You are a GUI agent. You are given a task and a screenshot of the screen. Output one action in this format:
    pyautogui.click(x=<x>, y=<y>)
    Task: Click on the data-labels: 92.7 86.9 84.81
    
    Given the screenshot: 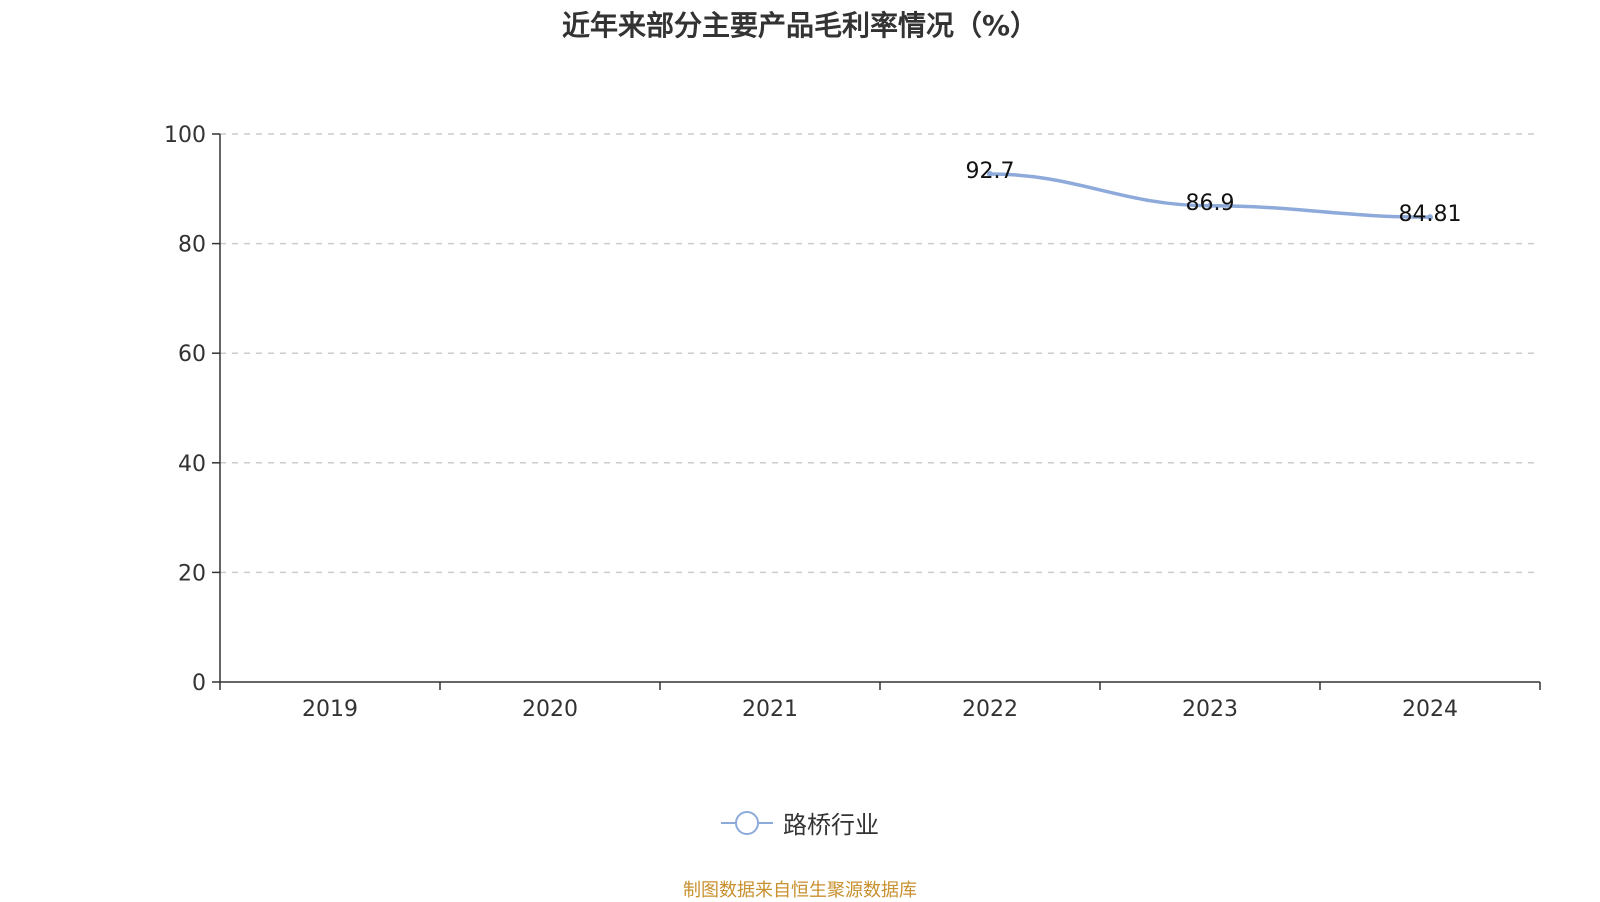 What is the action you would take?
    pyautogui.click(x=1214, y=193)
    